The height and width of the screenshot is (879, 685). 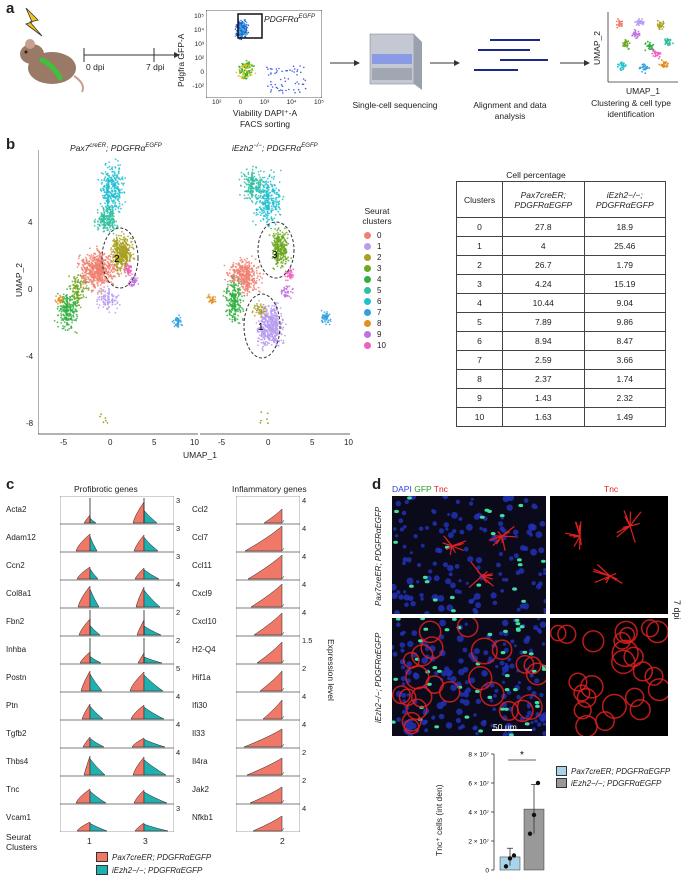 I want to click on umap-xtick: 5, so click(x=154, y=442).